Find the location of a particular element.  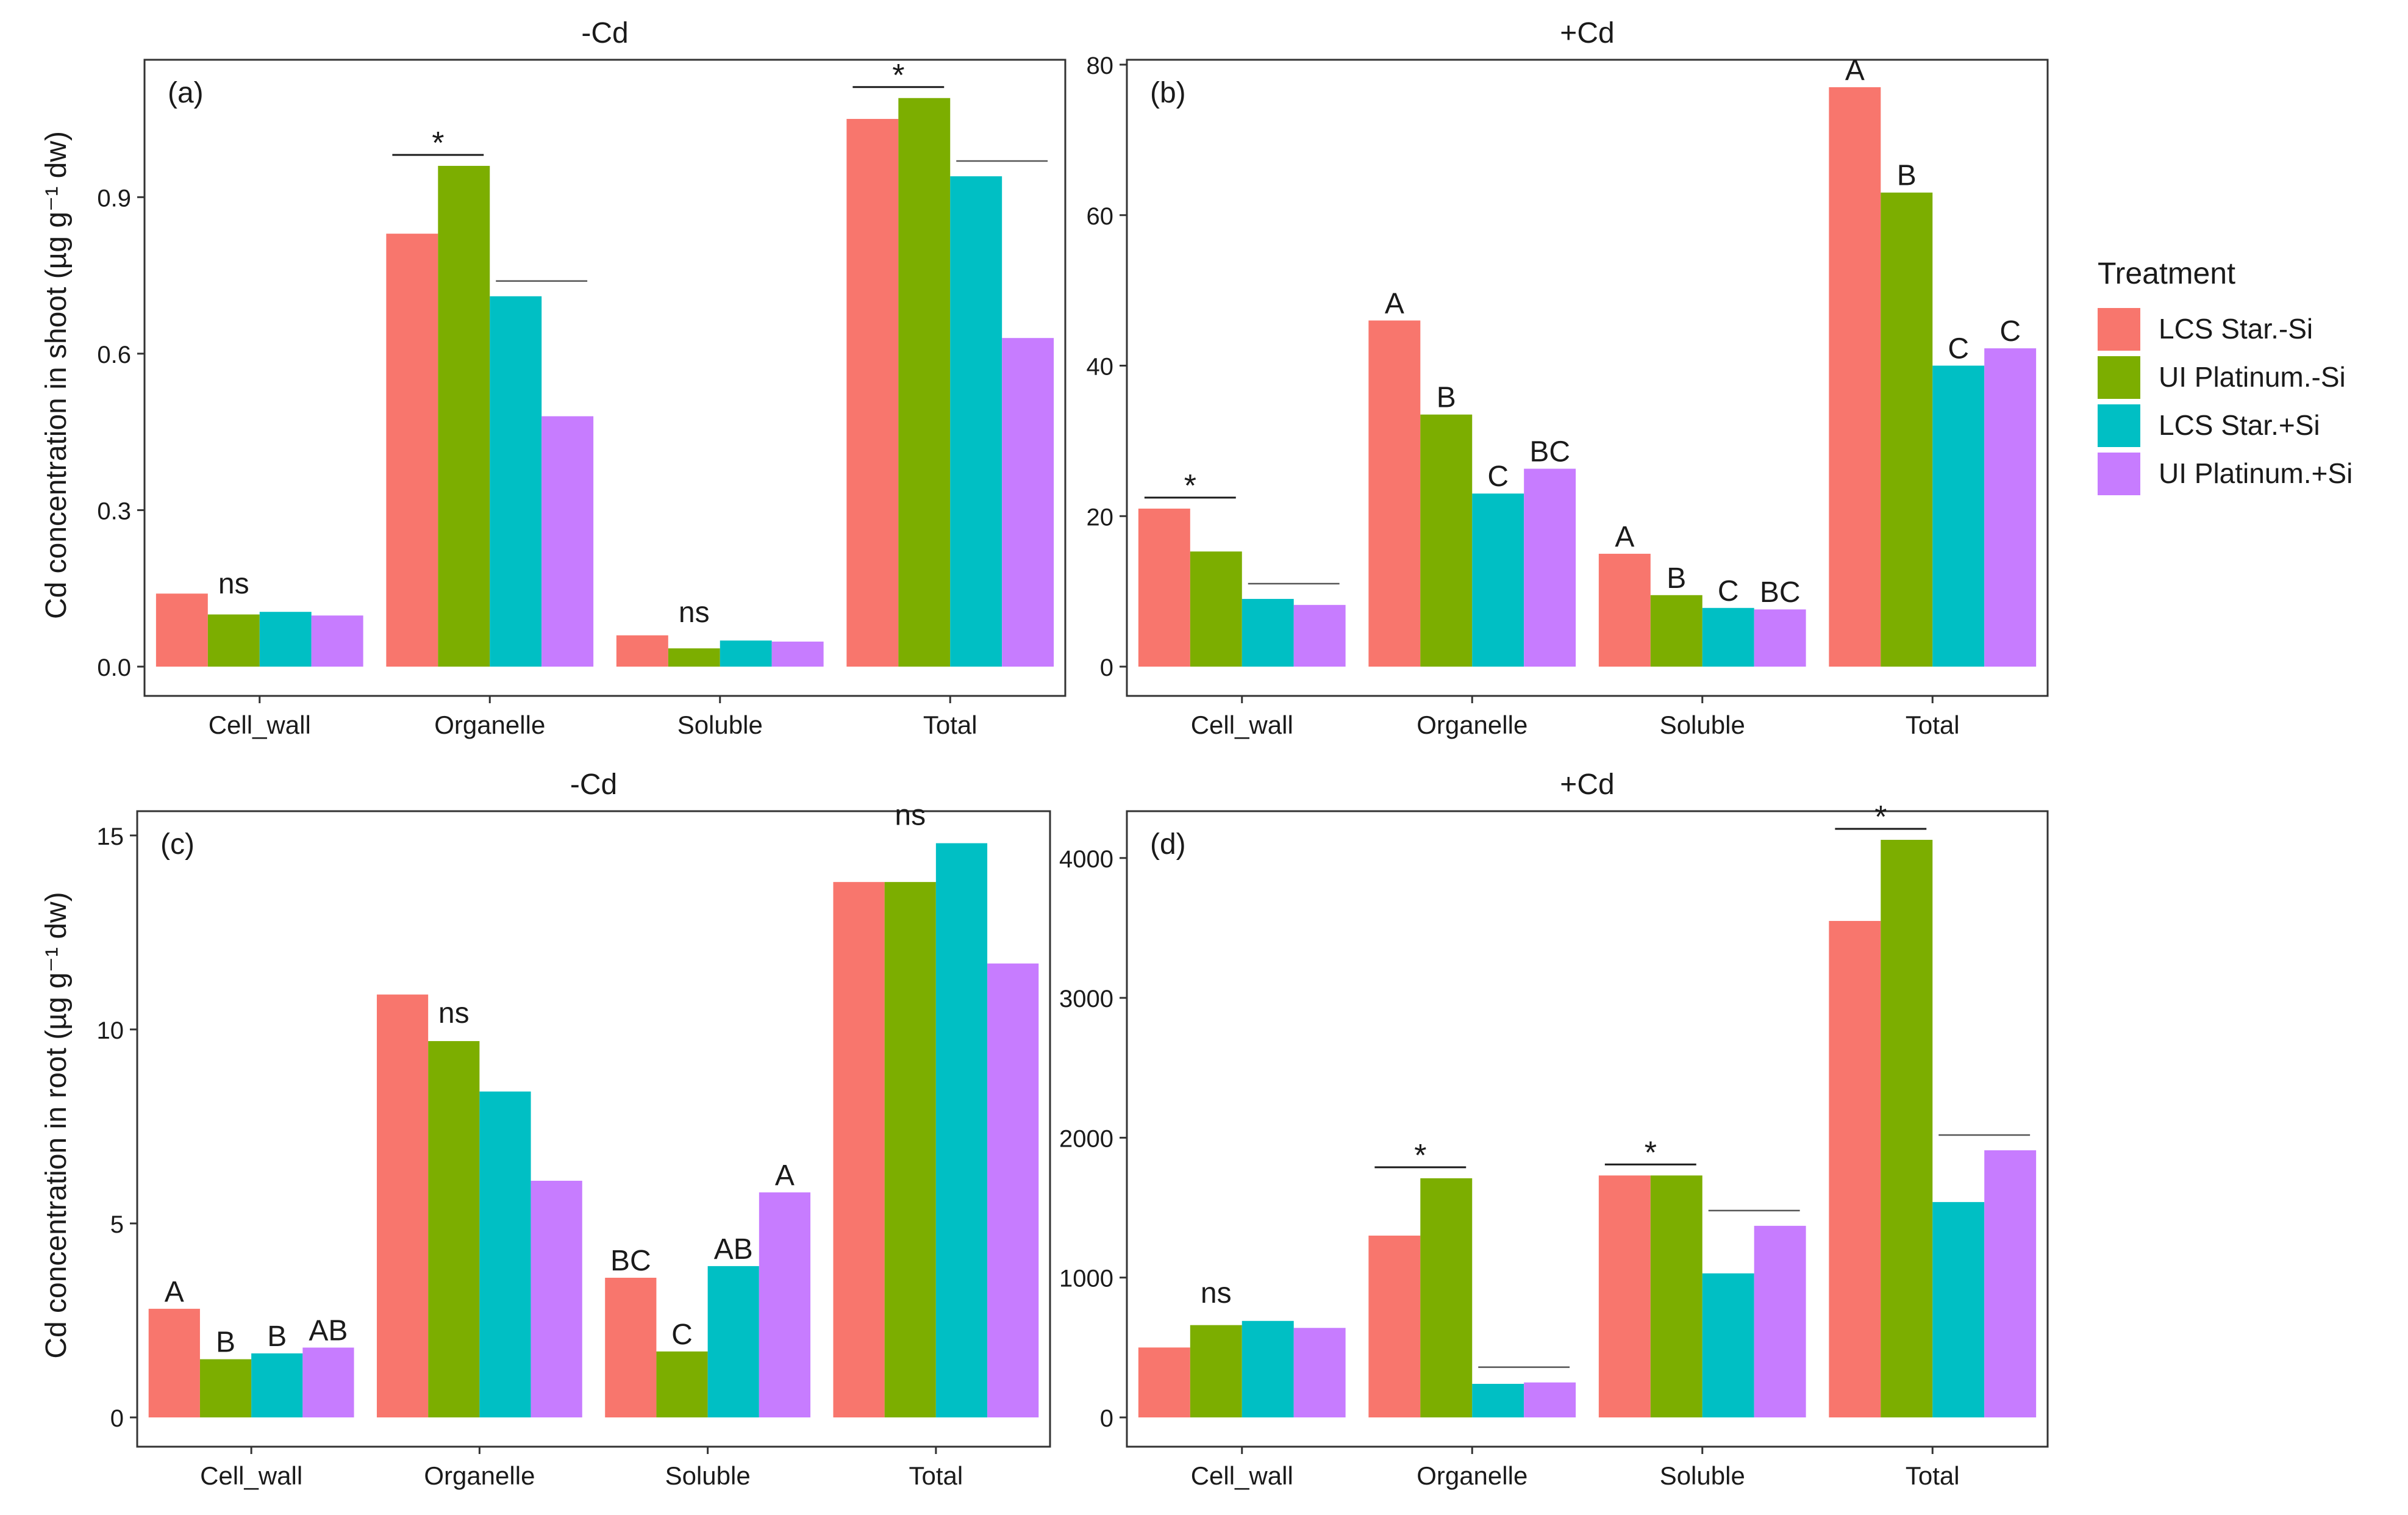

y-tick-label: 10 is located at coordinates (110, 1030).